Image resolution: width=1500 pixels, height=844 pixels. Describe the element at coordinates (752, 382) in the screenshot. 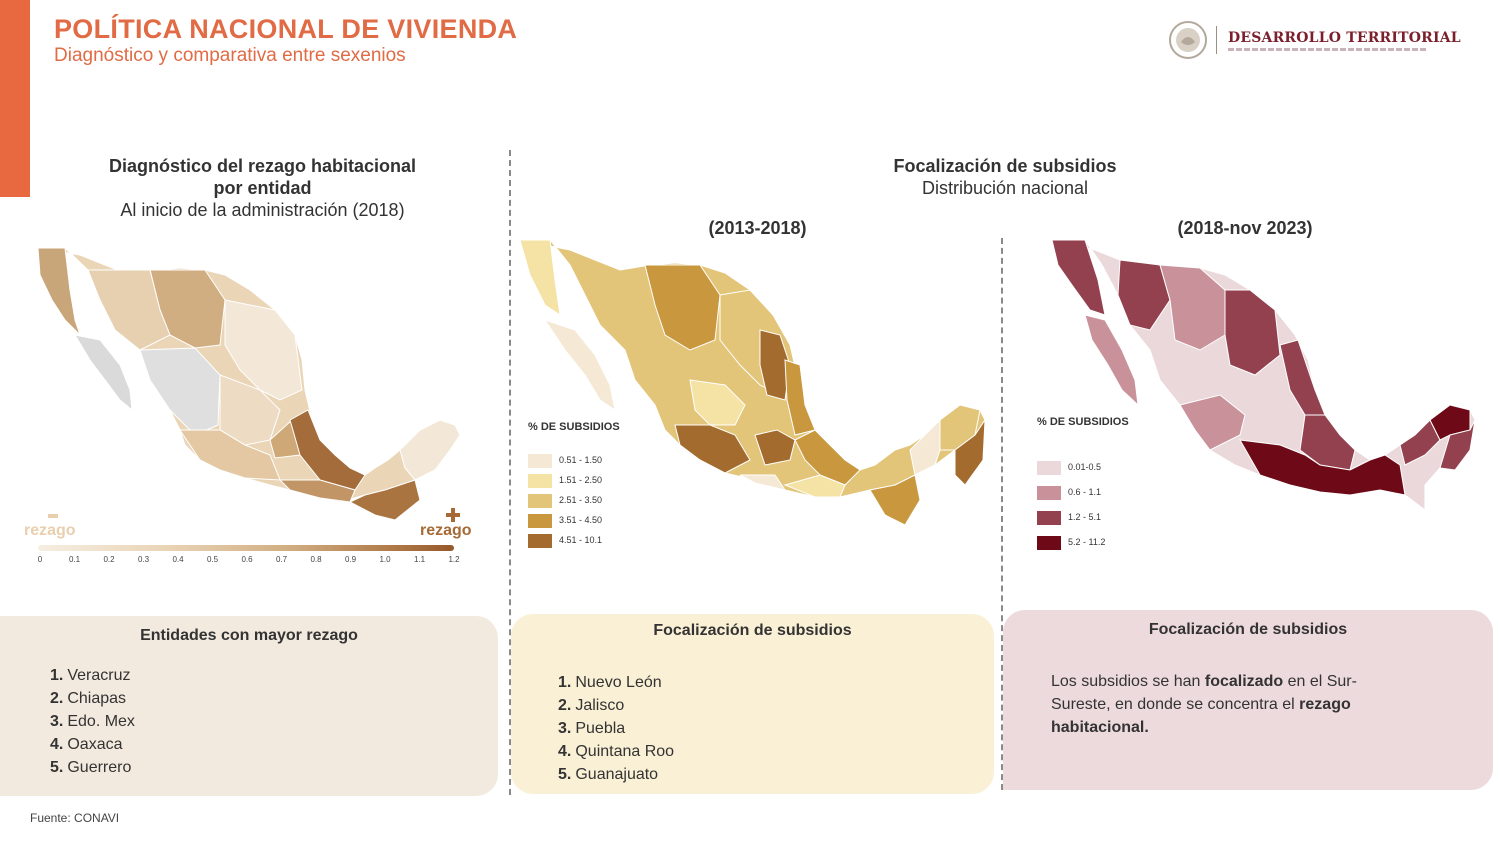

I see `map-subsidios-2013-2018` at that location.